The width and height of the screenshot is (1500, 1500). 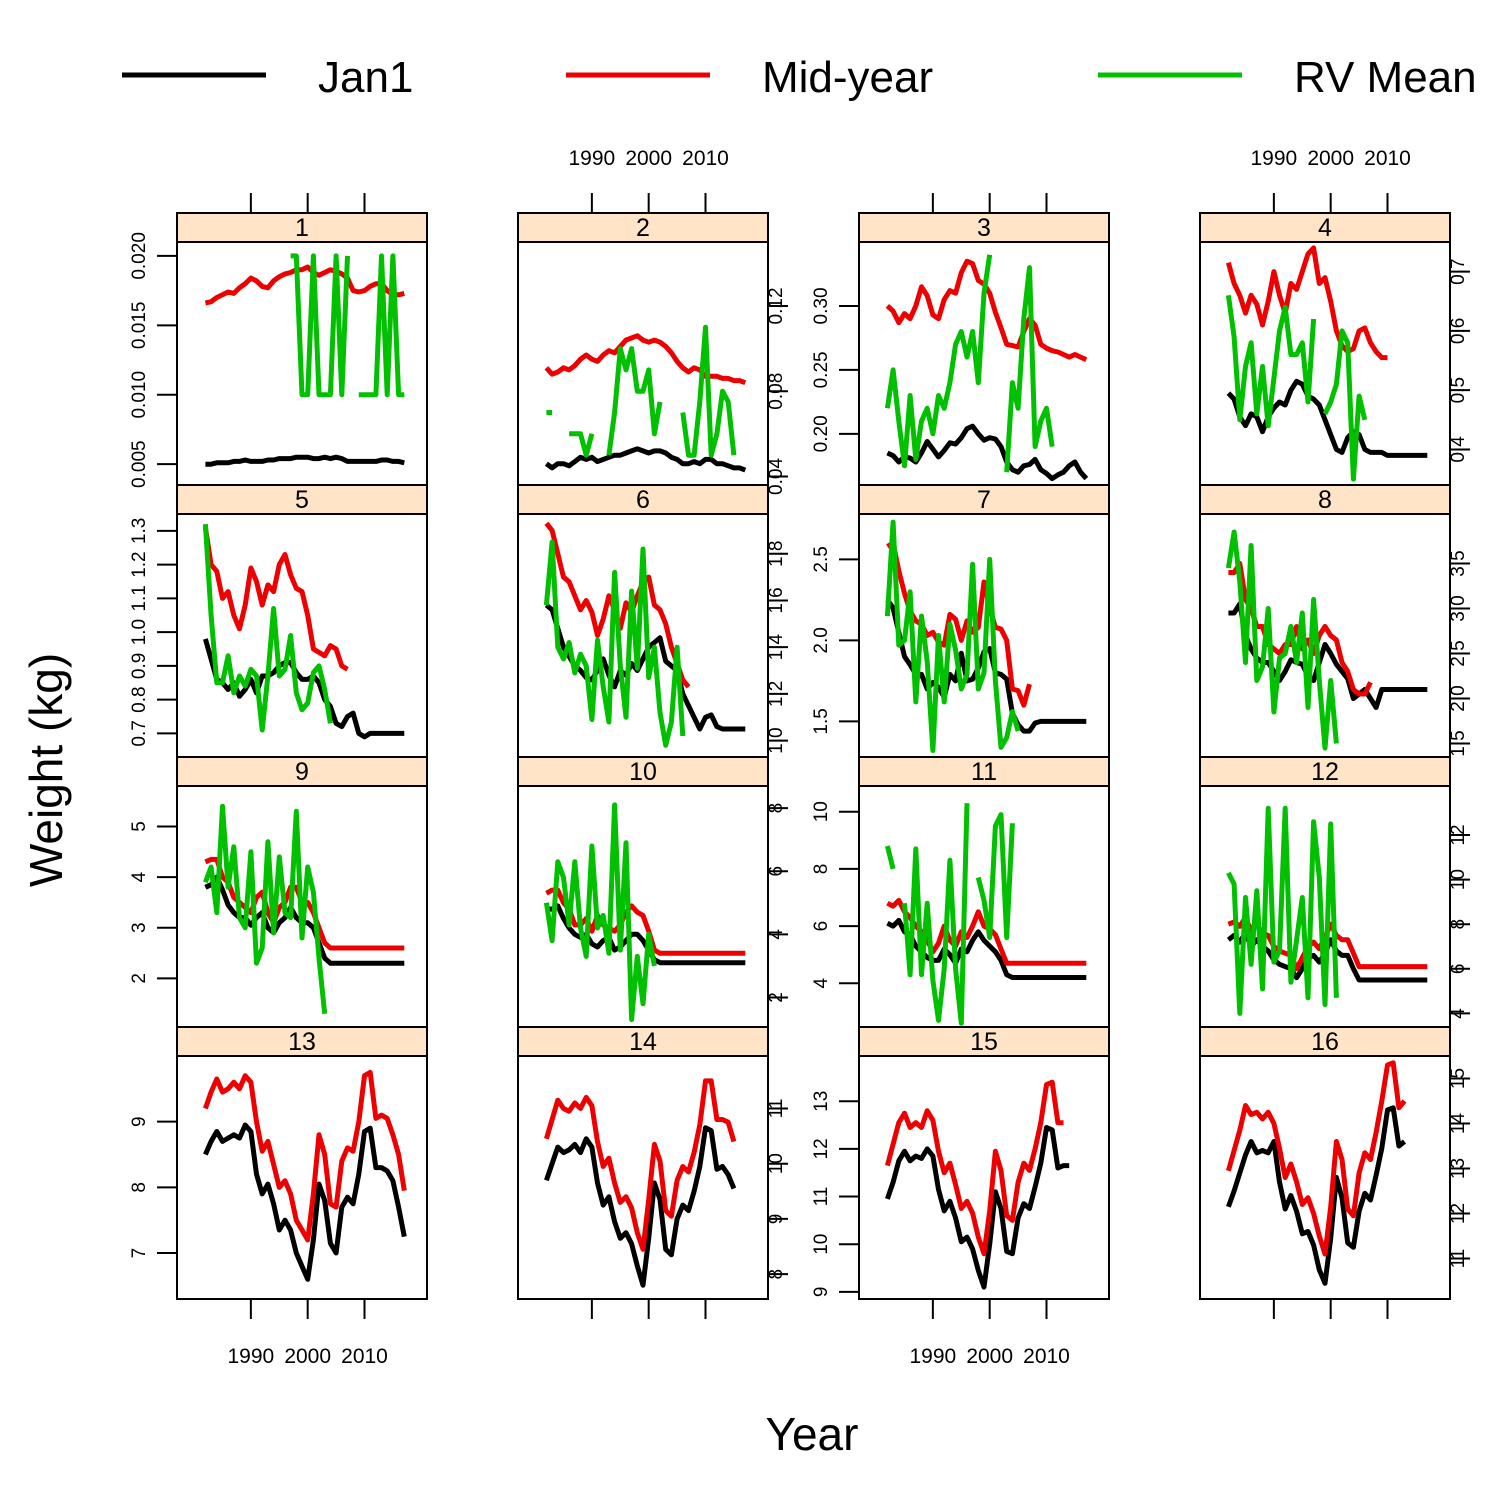 What do you see at coordinates (139, 256) in the screenshot?
I see `y-tick-label: 0.020` at bounding box center [139, 256].